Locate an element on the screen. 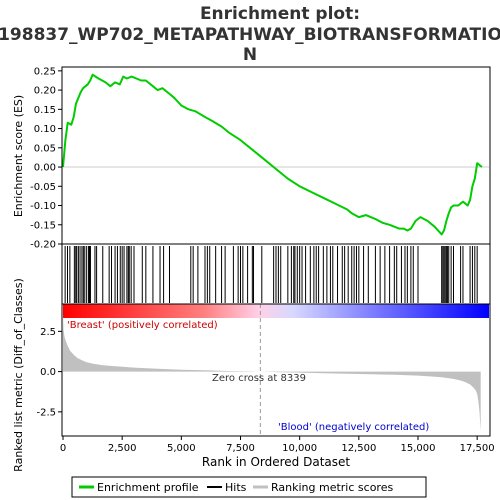 This screenshot has height=500, width=500. legend-hits-label: Hits is located at coordinates (236, 487).